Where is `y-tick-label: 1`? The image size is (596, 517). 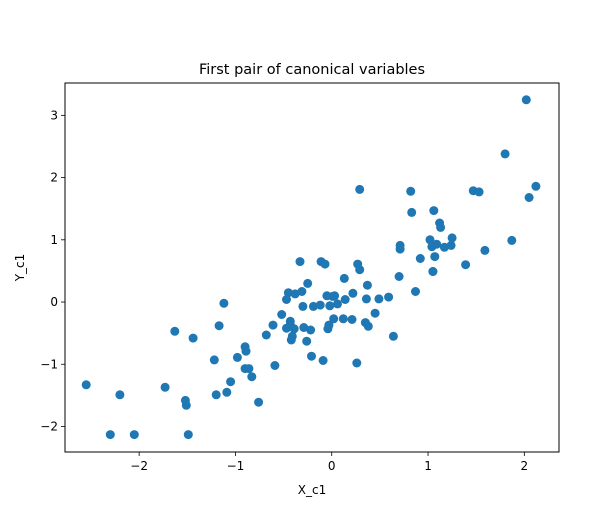
y-tick-label: 1 is located at coordinates (54, 240).